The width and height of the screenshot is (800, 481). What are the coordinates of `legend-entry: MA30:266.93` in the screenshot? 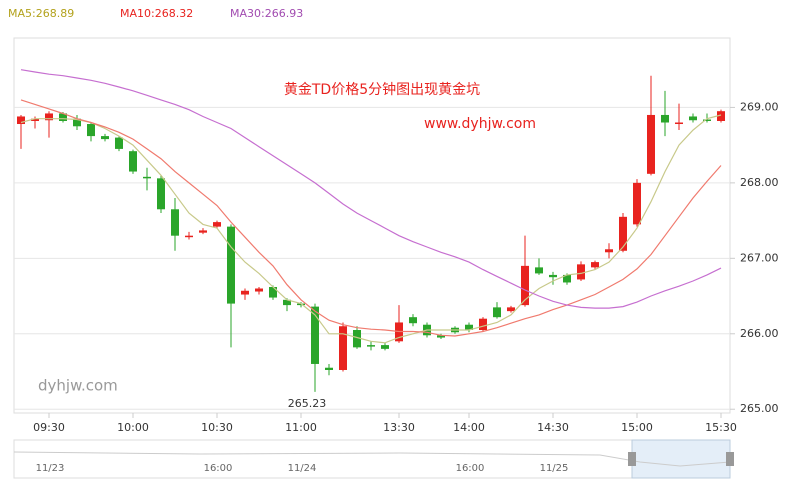 It's located at (266, 13).